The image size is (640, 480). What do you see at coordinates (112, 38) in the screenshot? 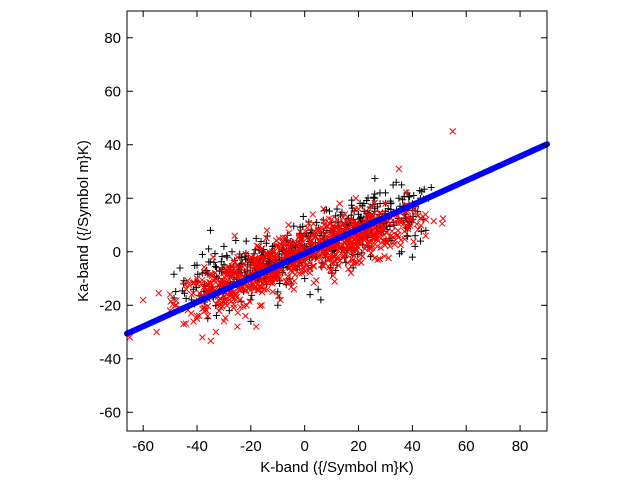
I see `y-tick-label: 80` at bounding box center [112, 38].